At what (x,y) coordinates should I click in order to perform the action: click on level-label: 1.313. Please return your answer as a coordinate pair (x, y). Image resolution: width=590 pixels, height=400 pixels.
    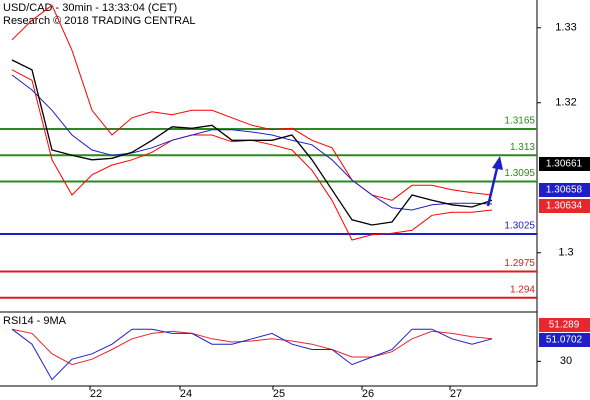
    Looking at the image, I should click on (522, 147).